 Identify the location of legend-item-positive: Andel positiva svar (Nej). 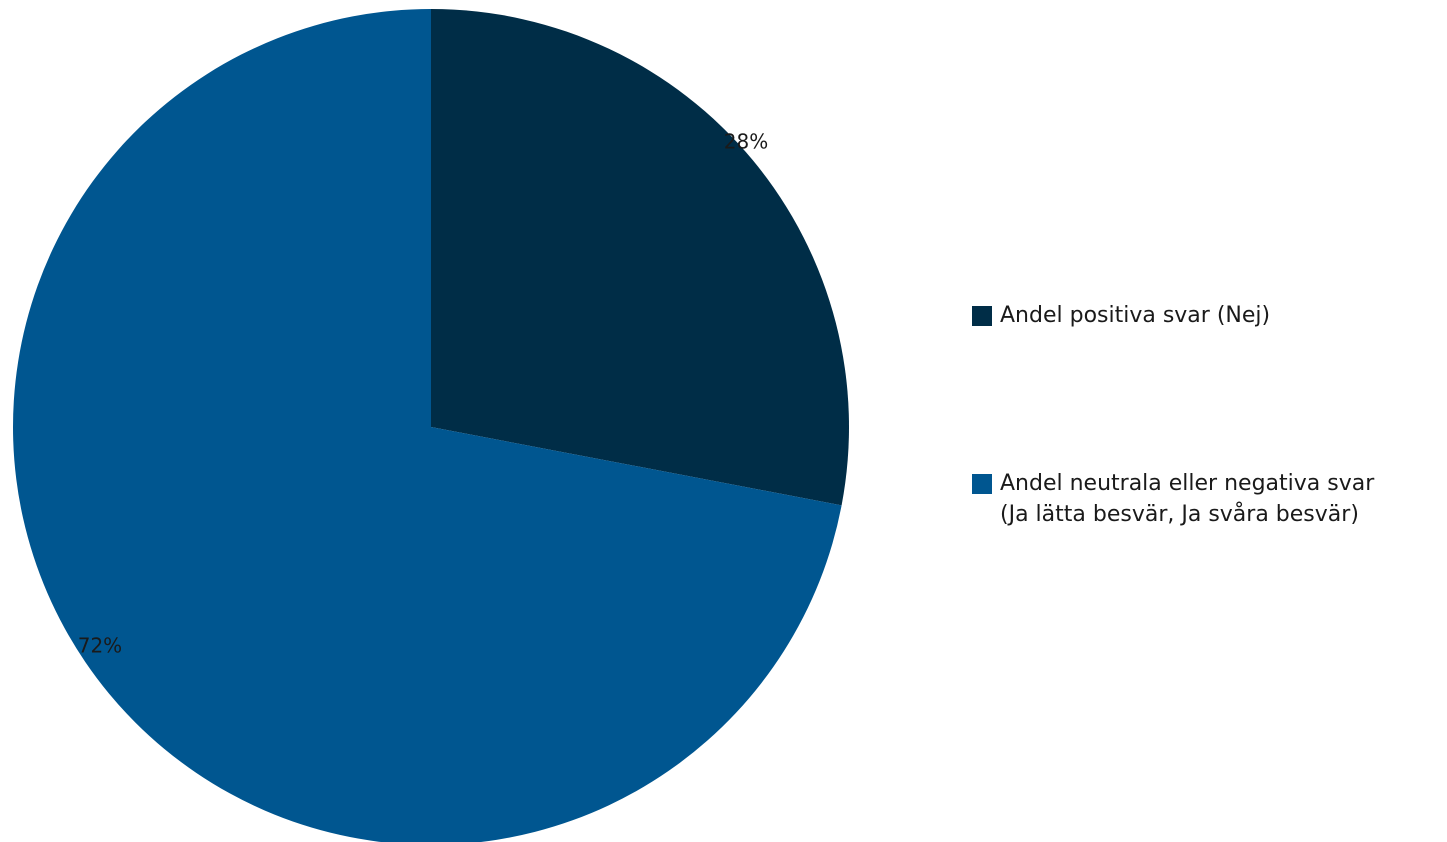
(1207, 315).